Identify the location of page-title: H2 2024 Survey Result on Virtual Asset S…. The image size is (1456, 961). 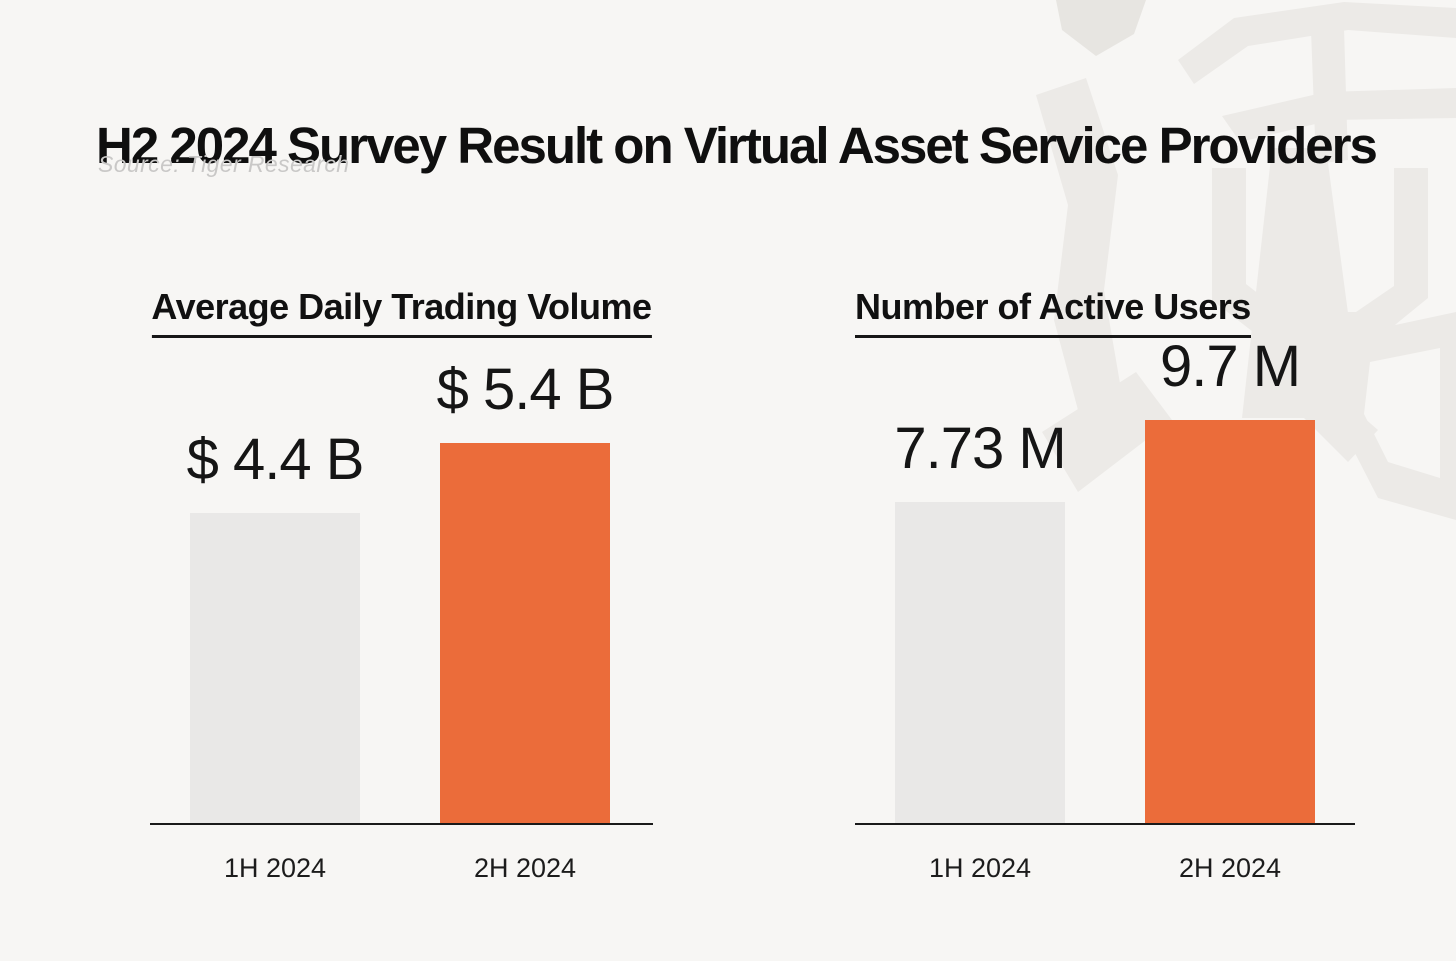
(737, 146).